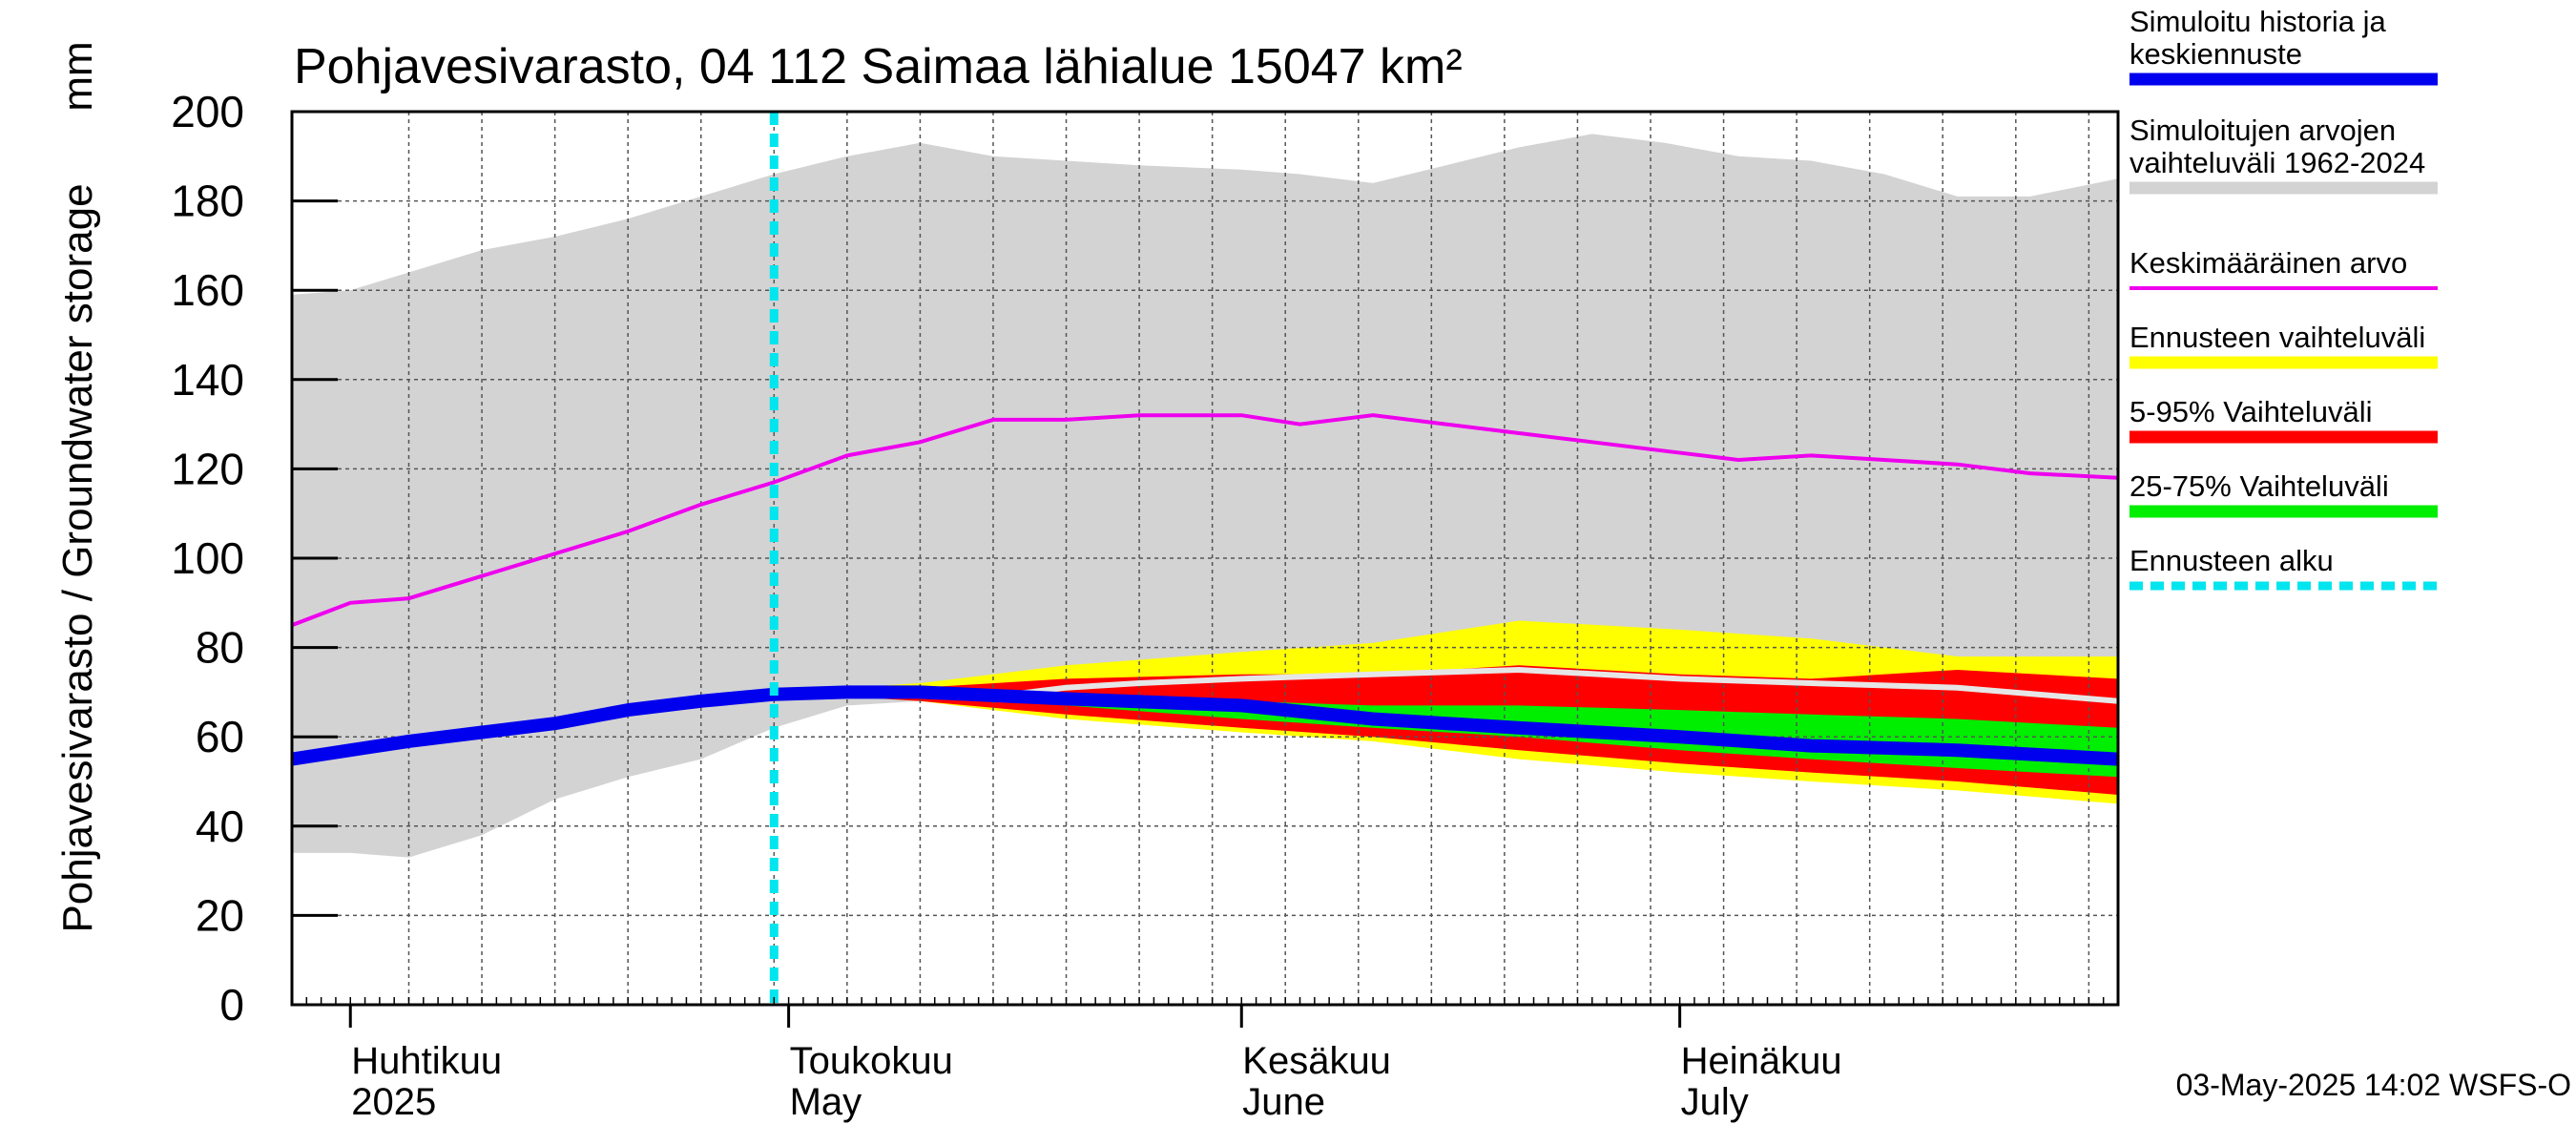 The height and width of the screenshot is (1145, 2576). Describe the element at coordinates (207, 201) in the screenshot. I see `y-tick-label: 180` at that location.